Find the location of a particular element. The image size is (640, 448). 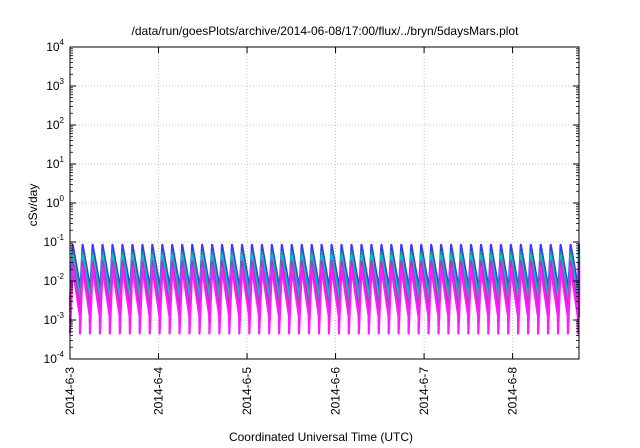

x-tick-label: 2014-6-5 is located at coordinates (247, 391).